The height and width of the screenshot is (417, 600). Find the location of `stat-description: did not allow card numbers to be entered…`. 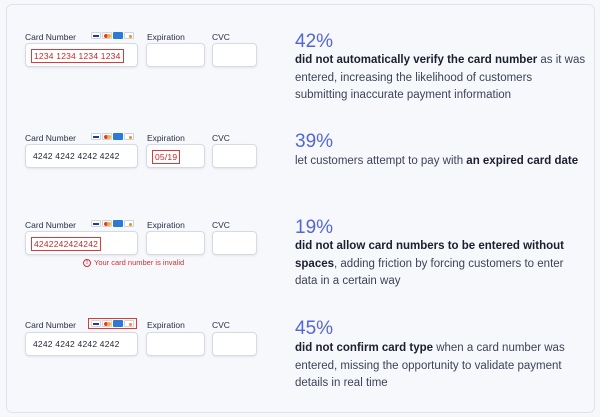

stat-description: did not allow card numbers to be entered… is located at coordinates (441, 264).